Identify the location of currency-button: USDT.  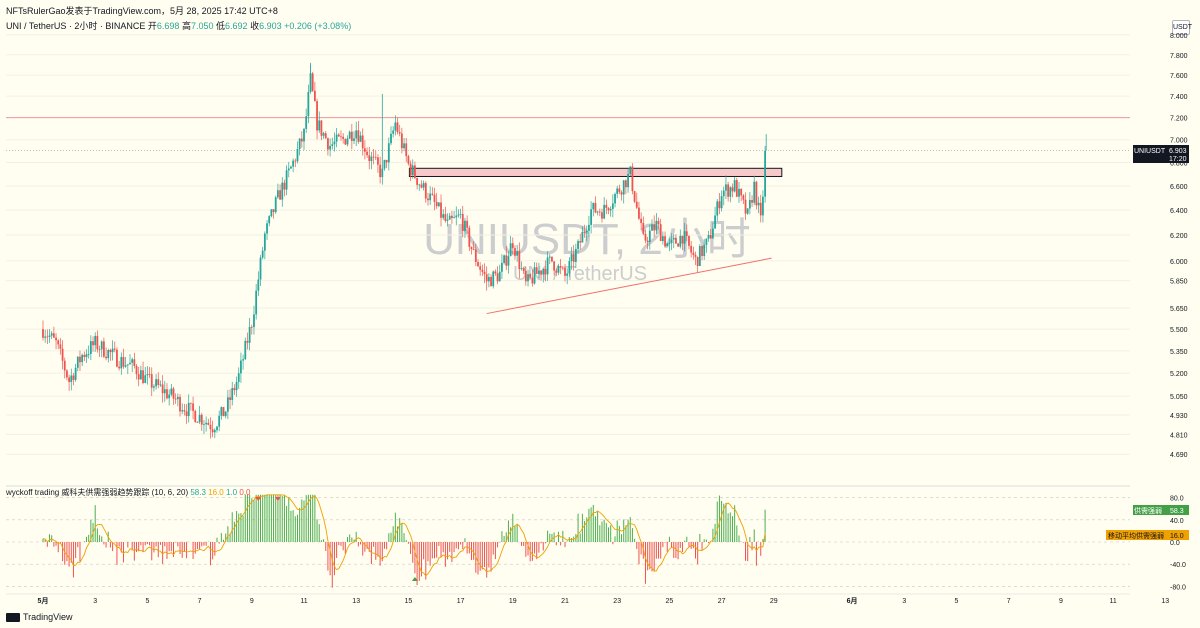
(1182, 27).